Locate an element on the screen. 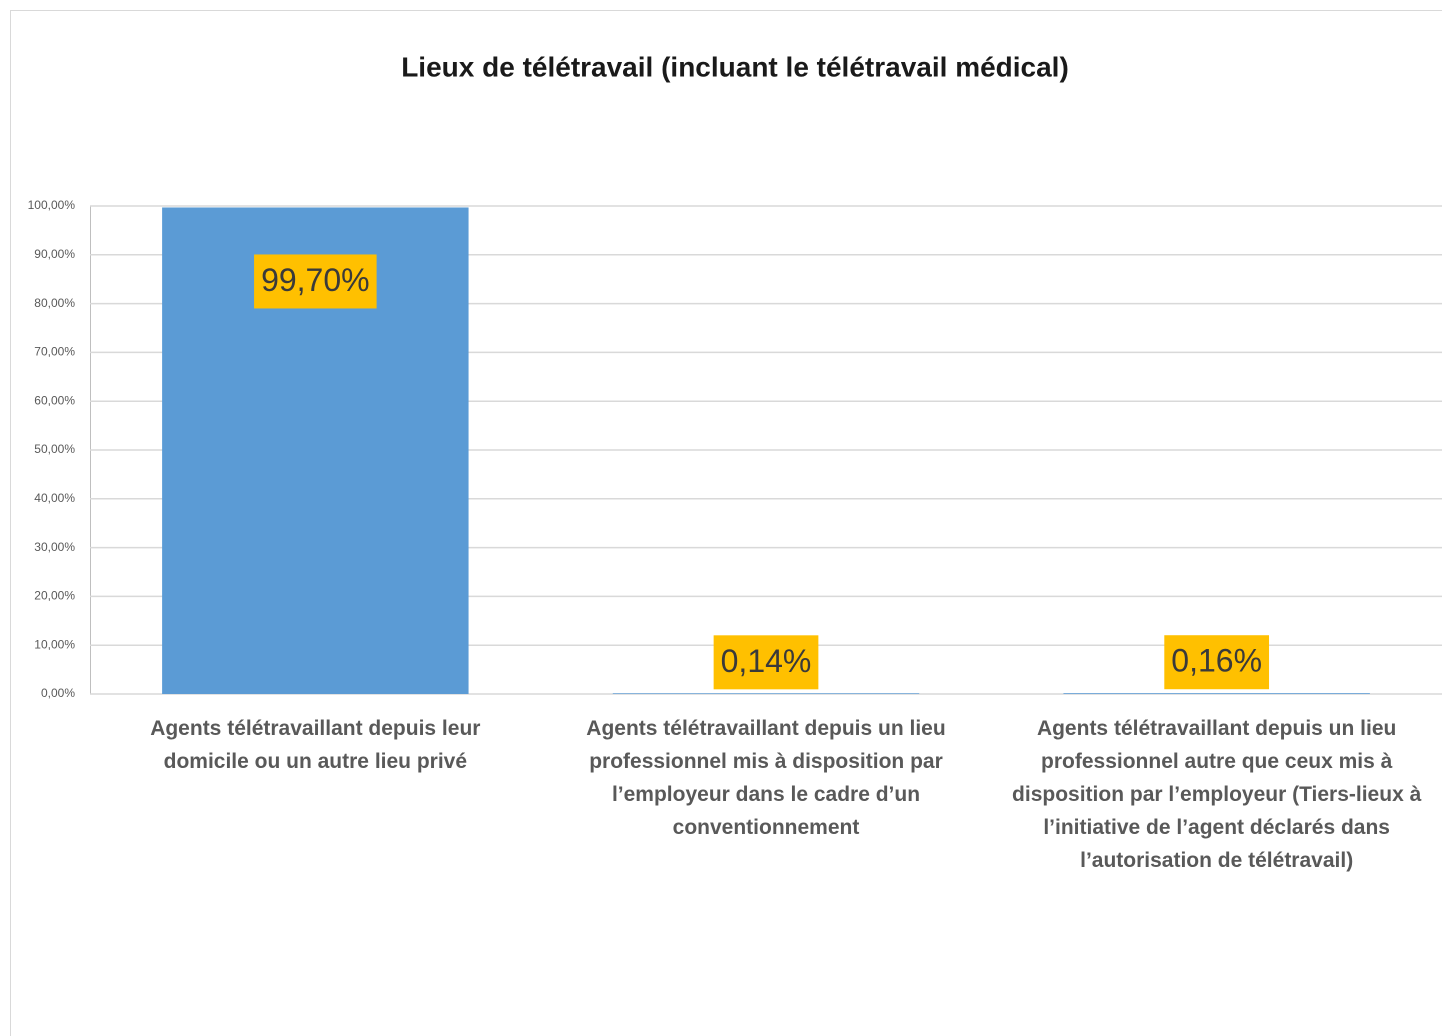 This screenshot has width=1442, height=1036. y-tick-label: 10,00% is located at coordinates (54, 644).